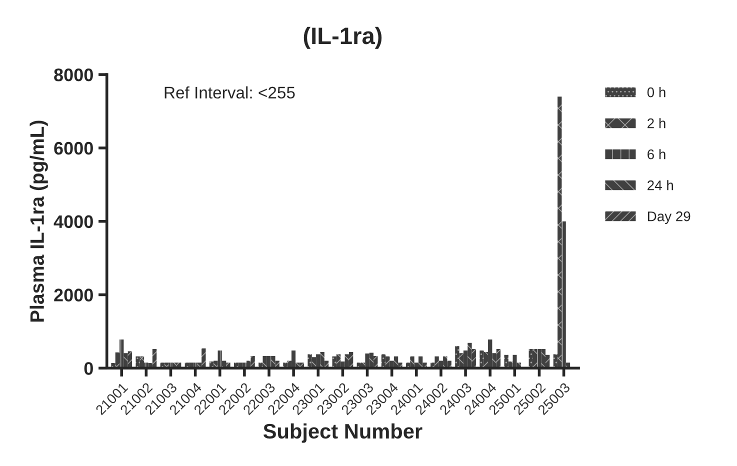  I want to click on y-tick-label: 0, so click(88, 368).